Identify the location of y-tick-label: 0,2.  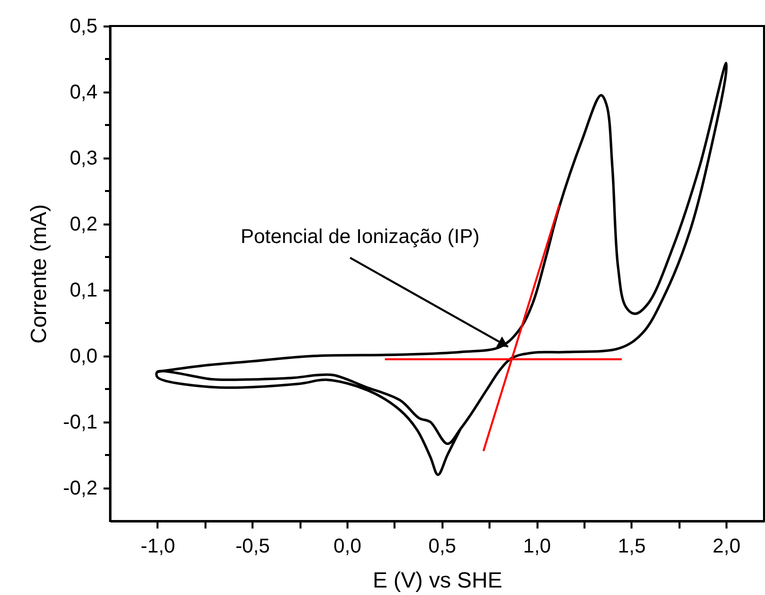
(84, 225).